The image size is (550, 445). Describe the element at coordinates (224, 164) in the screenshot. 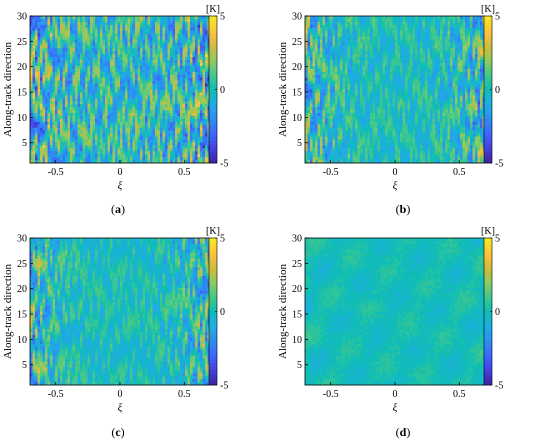

I see `colorbar-tick-label: -5` at that location.